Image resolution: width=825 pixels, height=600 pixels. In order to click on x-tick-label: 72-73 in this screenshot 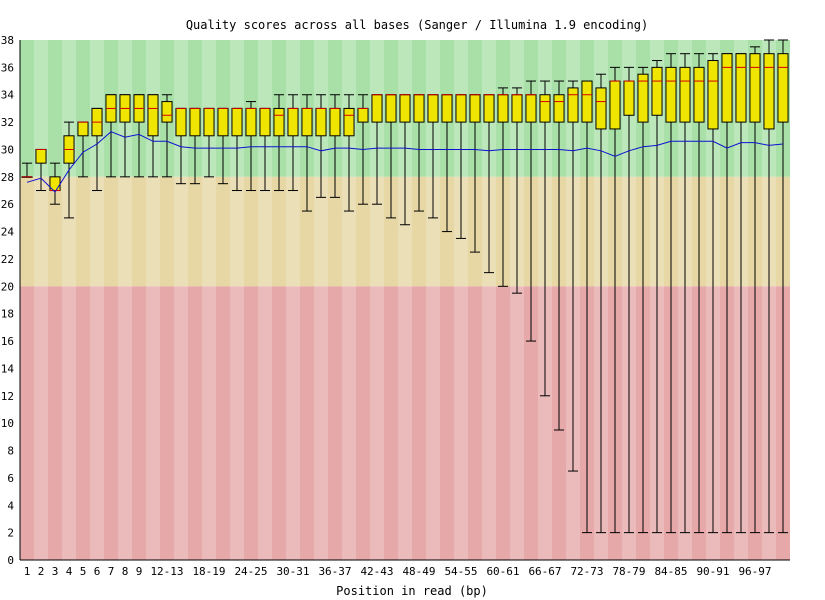, I will do `click(586, 571)`.